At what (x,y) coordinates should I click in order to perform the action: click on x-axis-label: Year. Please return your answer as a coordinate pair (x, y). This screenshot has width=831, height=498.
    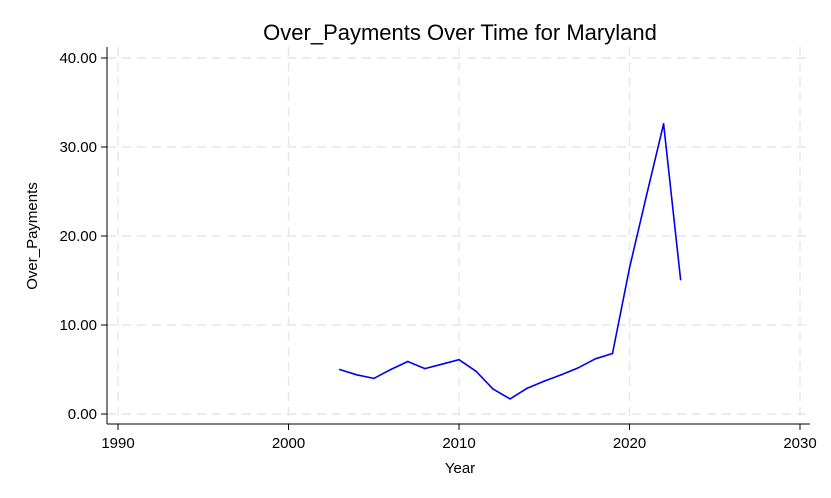
    Looking at the image, I should click on (460, 468).